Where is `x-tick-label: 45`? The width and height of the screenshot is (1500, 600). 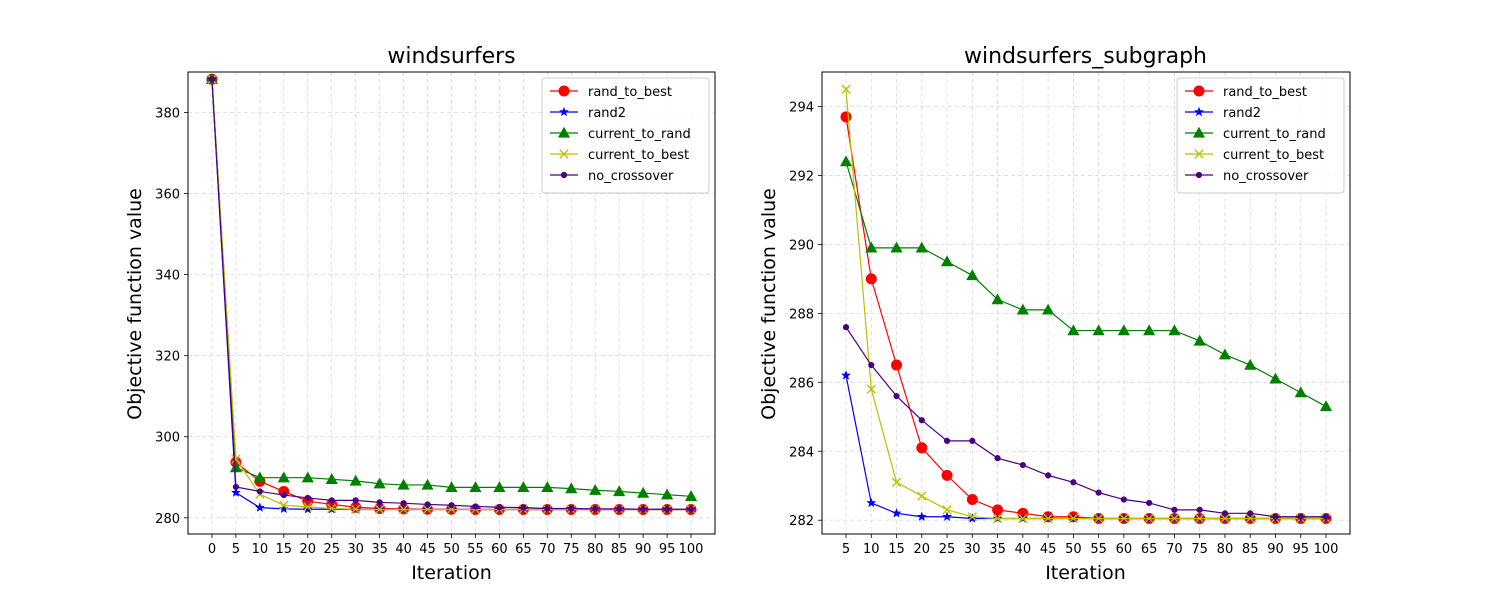
x-tick-label: 45 is located at coordinates (427, 549).